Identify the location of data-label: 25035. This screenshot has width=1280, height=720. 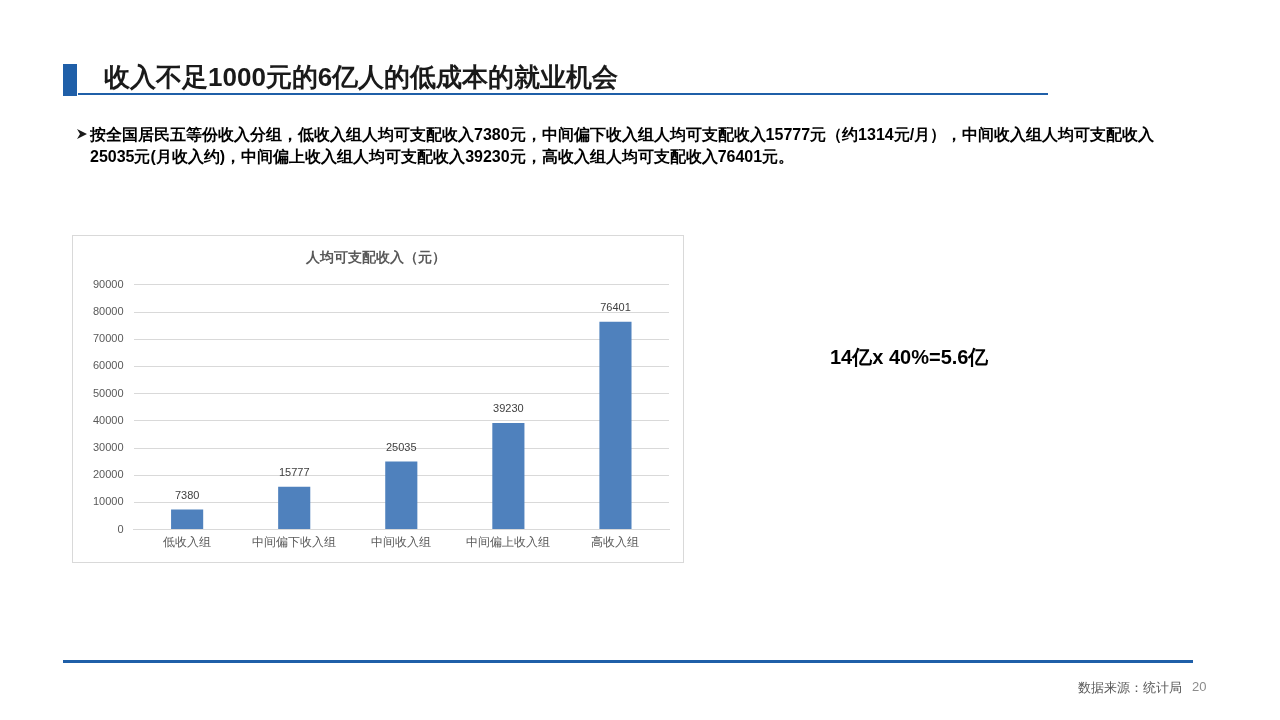
(401, 447).